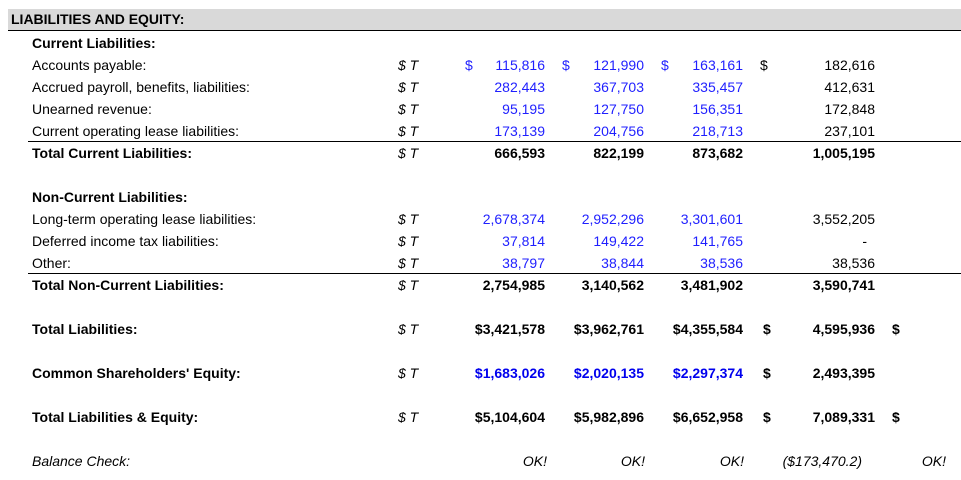  What do you see at coordinates (717, 109) in the screenshot?
I see `value-cell: 156,351` at bounding box center [717, 109].